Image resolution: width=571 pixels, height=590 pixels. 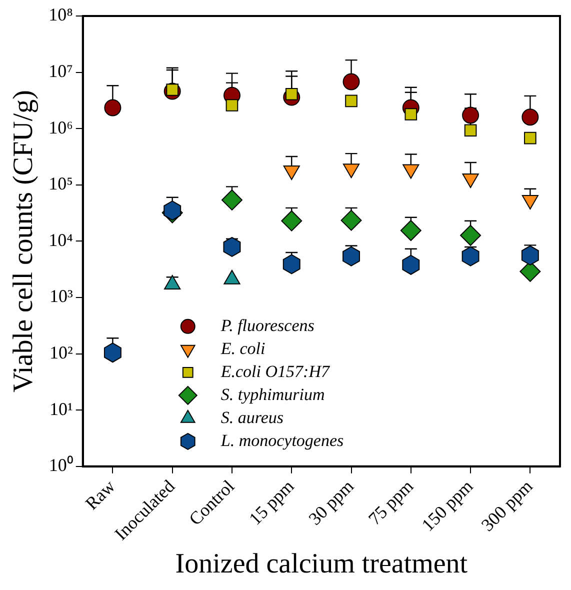 I want to click on y-tick-label: 10⁷, so click(x=60, y=71).